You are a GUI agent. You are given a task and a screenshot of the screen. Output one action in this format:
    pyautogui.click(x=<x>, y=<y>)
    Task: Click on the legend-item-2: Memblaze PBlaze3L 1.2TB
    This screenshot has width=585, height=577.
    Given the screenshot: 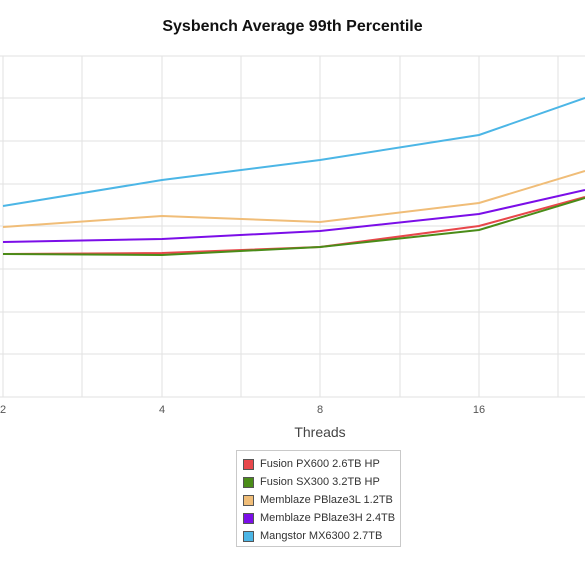 What is the action you would take?
    pyautogui.click(x=321, y=500)
    